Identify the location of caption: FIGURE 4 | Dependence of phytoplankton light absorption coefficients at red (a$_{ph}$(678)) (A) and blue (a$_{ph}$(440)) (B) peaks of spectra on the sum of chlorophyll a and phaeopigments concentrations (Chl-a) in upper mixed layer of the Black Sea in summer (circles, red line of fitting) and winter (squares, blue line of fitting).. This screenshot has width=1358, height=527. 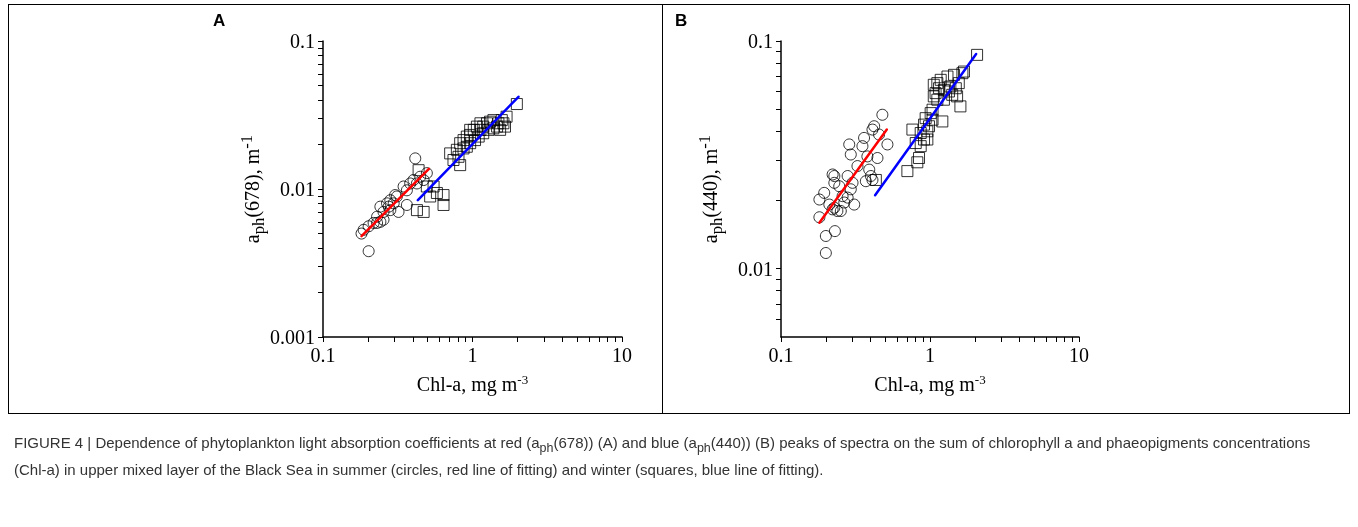
(663, 456).